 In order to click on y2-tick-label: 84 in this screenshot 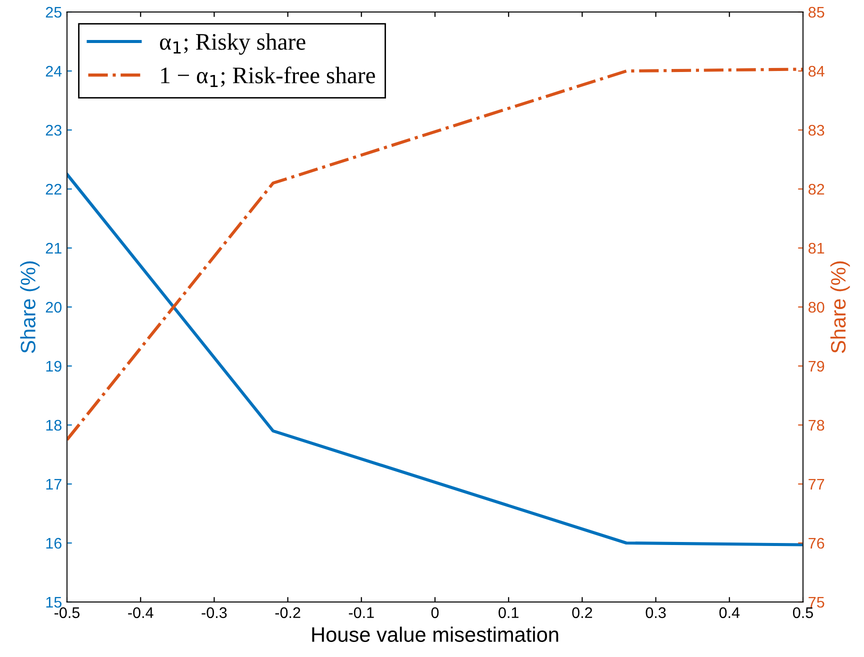, I will do `click(816, 71)`.